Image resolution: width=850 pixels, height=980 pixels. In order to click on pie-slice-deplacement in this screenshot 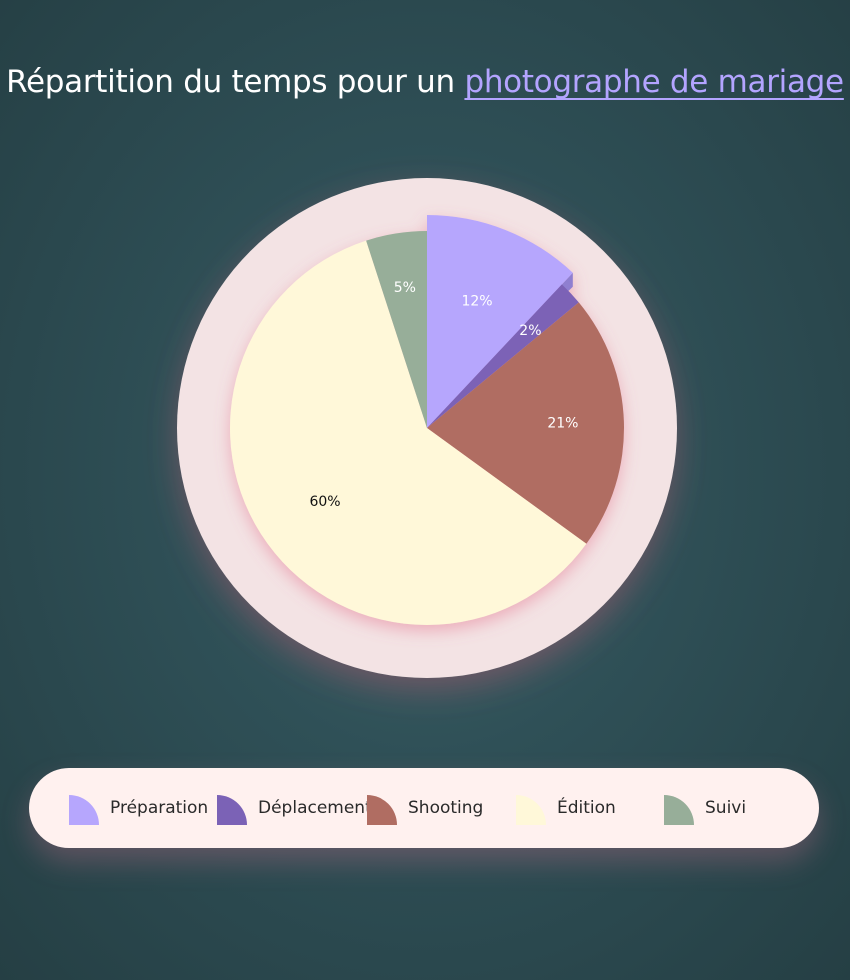, I will do `click(503, 356)`.